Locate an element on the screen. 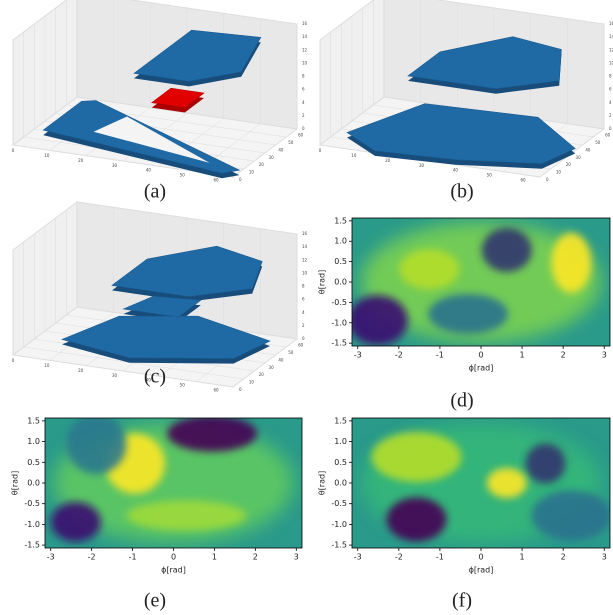 This screenshot has height=615, width=613. z-tick-label: 14 is located at coordinates (305, 246).